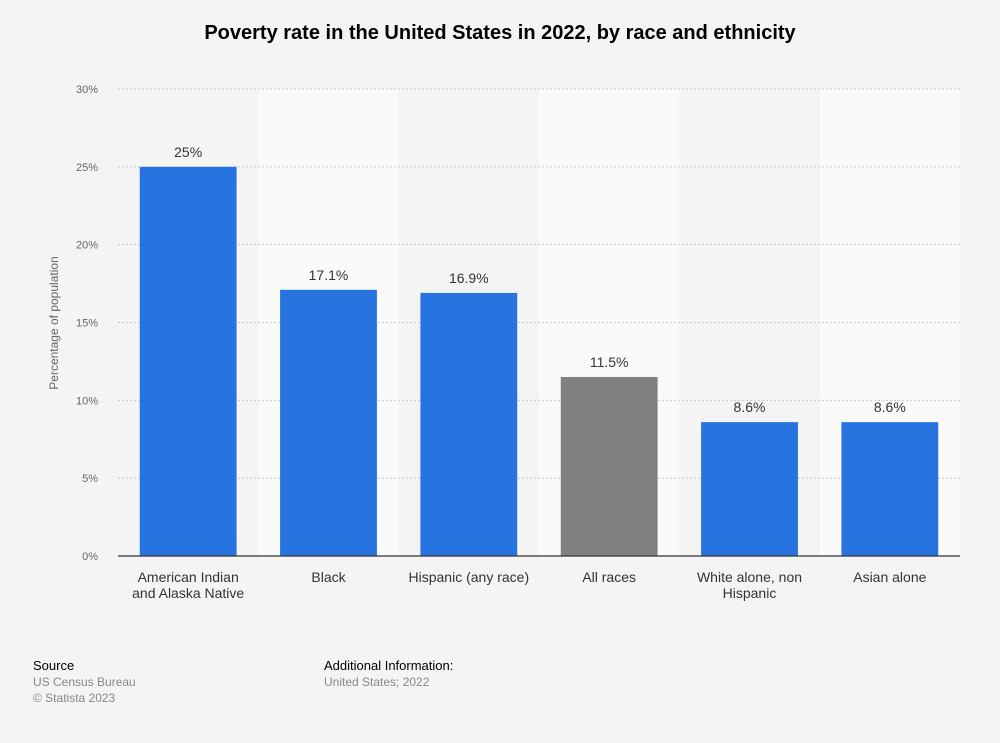 The image size is (1000, 743). I want to click on y-axis-label: Percentage of population, so click(54, 322).